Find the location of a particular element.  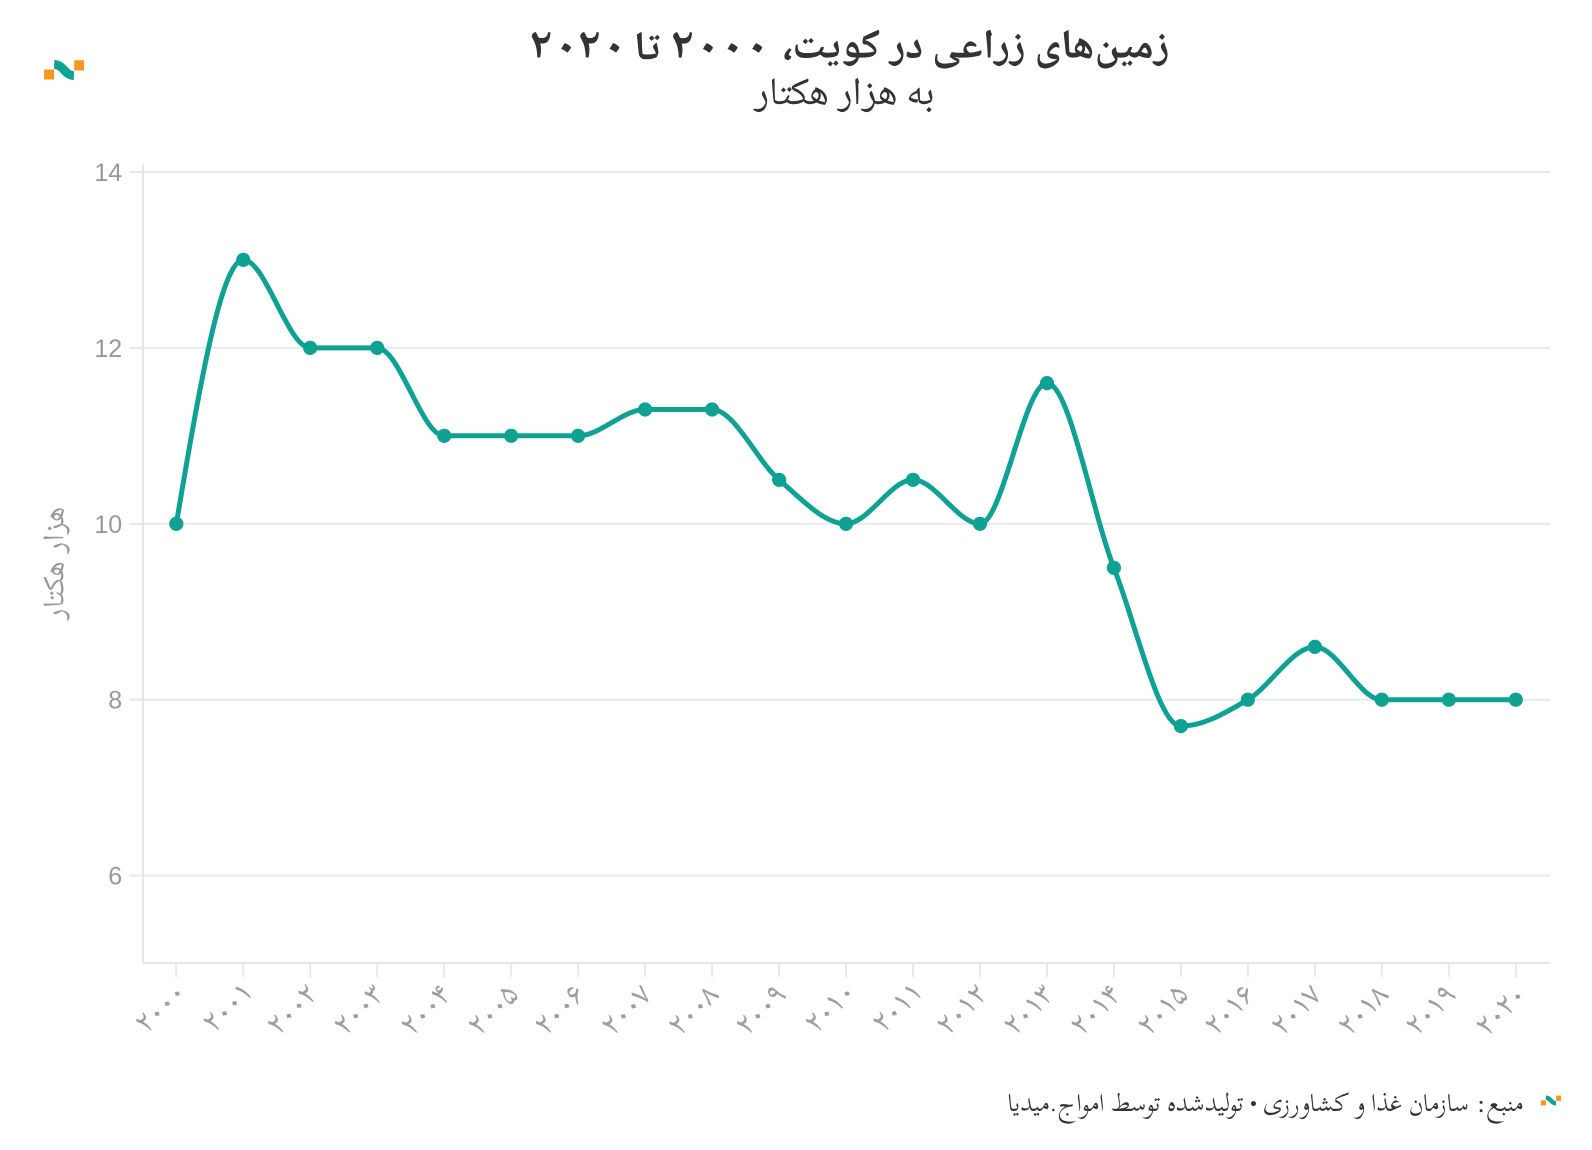

svg-text: 6 is located at coordinates (115, 877).